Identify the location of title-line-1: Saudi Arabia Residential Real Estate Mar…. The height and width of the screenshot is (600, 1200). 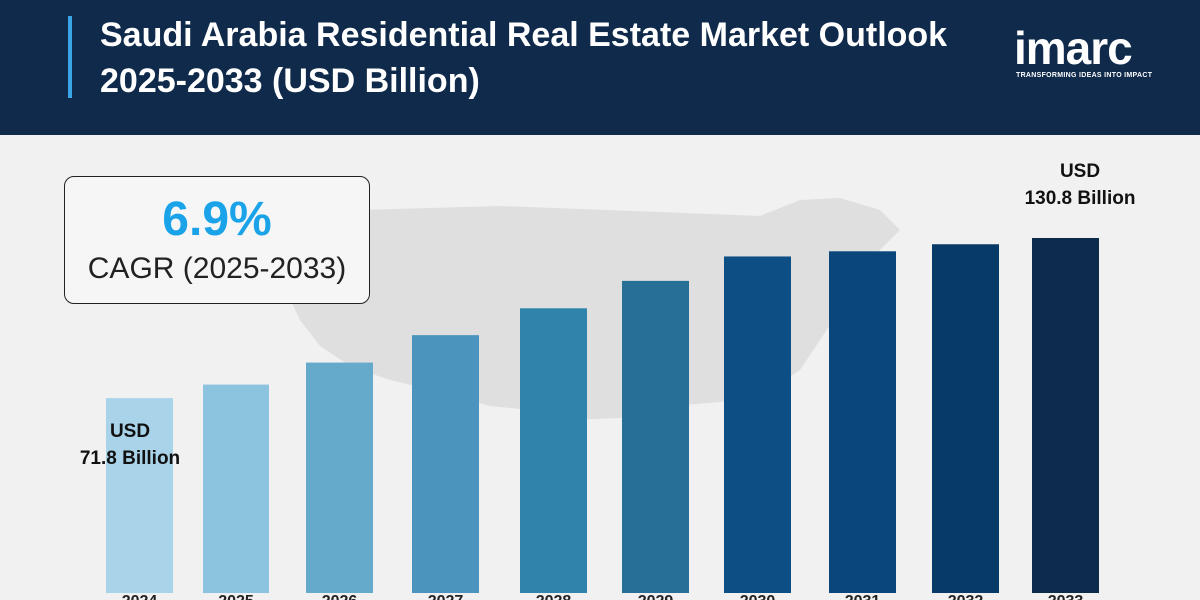
(524, 35).